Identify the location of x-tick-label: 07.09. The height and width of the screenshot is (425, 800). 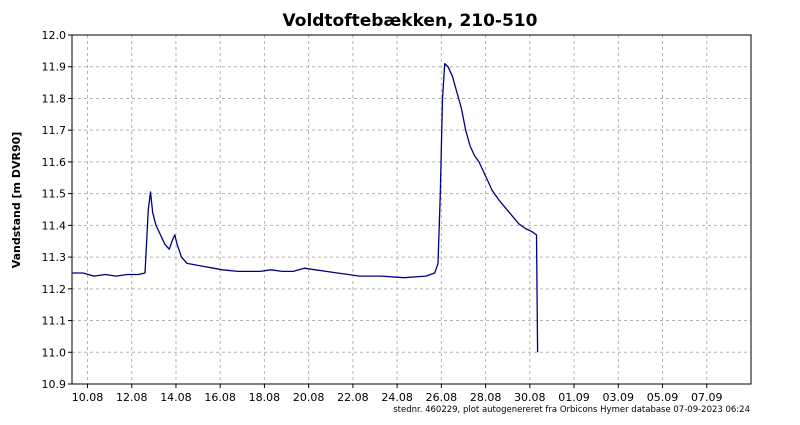
(707, 397).